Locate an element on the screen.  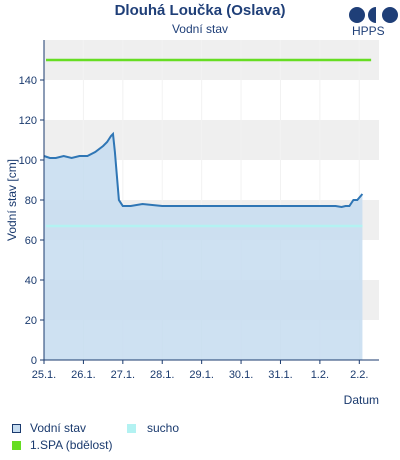
y-axis-label: Vodní stav [cm] is located at coordinates (12, 200).